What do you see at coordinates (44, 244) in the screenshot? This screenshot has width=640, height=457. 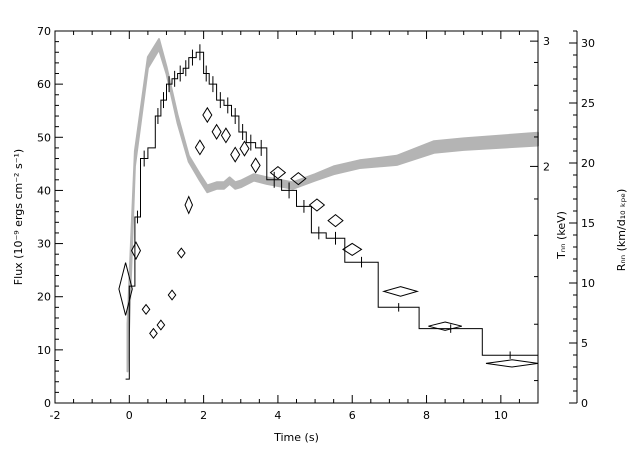 I see `y-tick-label-3: 30` at bounding box center [44, 244].